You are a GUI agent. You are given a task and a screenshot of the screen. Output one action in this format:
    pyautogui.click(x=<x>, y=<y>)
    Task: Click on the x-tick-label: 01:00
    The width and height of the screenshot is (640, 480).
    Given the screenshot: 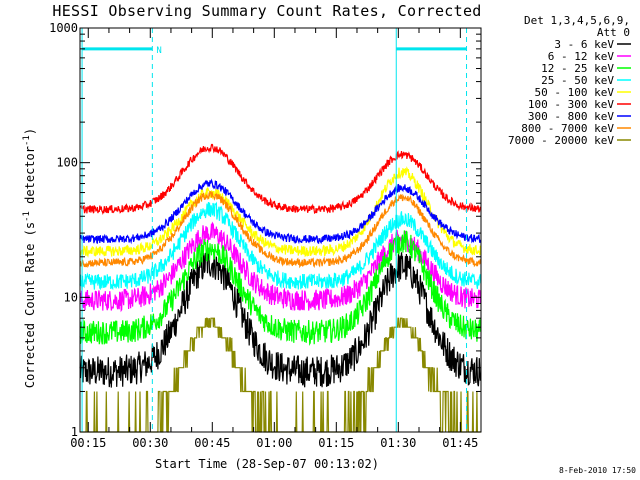 What is the action you would take?
    pyautogui.click(x=274, y=443)
    